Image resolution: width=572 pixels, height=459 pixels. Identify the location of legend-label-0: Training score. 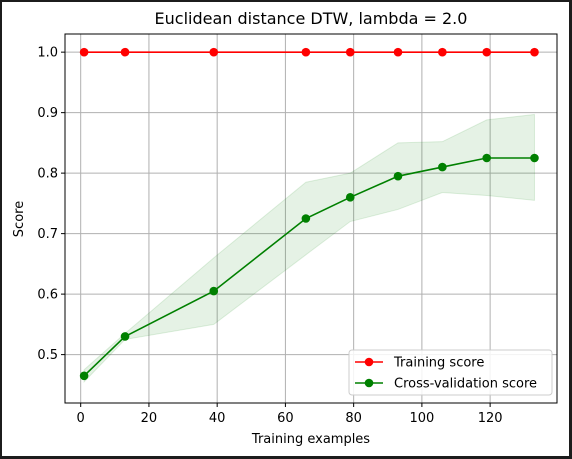
(438, 363).